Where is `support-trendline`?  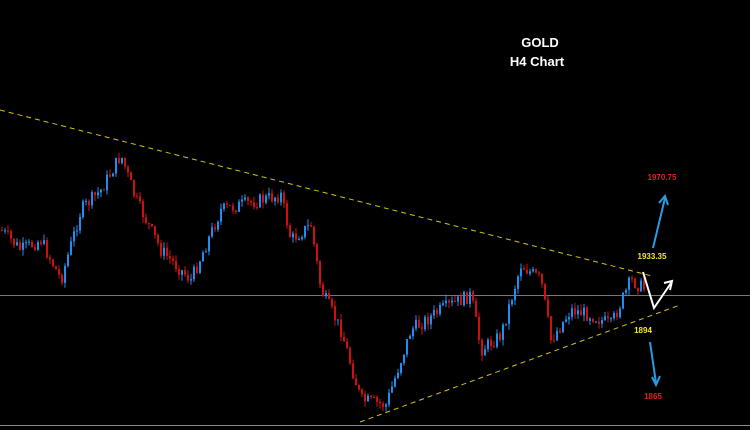
support-trendline is located at coordinates (520, 363).